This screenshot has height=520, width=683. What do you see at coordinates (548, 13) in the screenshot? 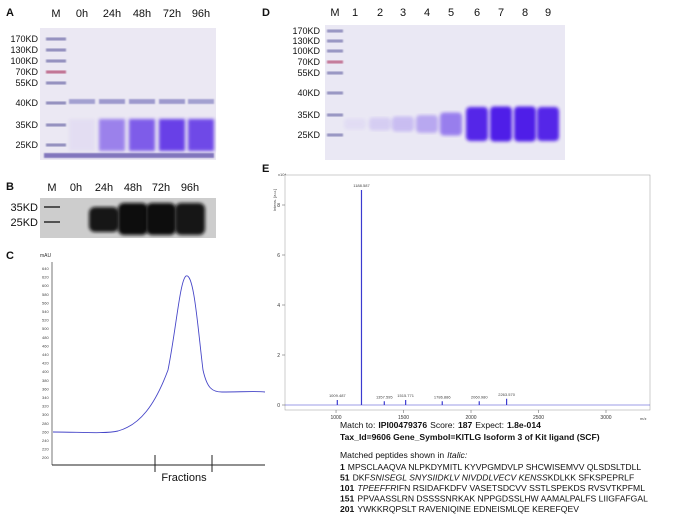
I see `lane-label: 9` at bounding box center [548, 13].